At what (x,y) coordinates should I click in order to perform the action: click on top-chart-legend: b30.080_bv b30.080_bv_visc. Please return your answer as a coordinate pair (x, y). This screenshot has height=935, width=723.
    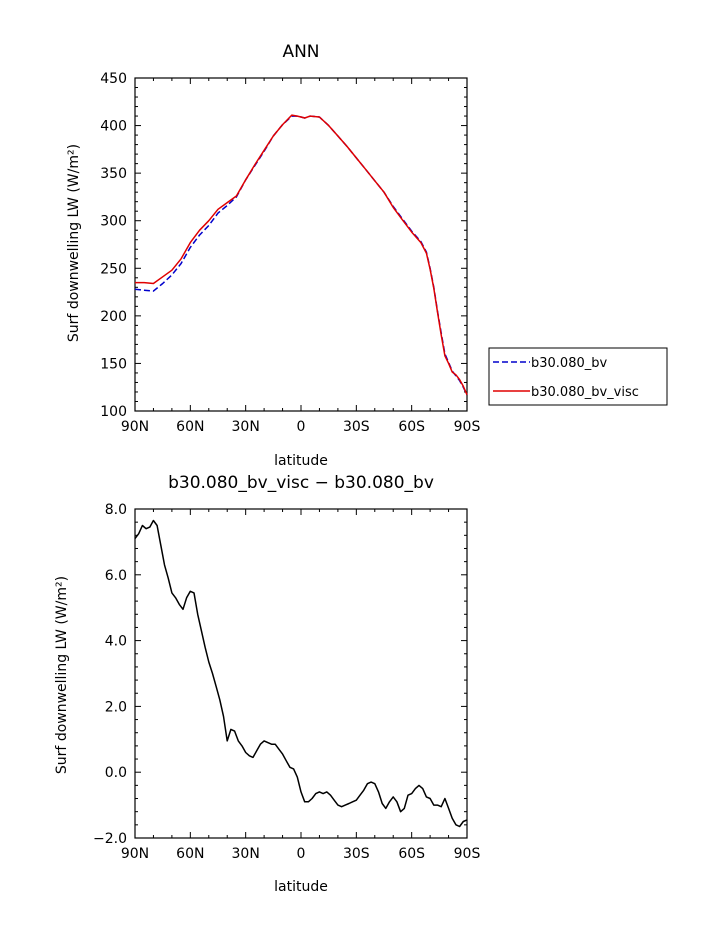
    Looking at the image, I should click on (578, 376).